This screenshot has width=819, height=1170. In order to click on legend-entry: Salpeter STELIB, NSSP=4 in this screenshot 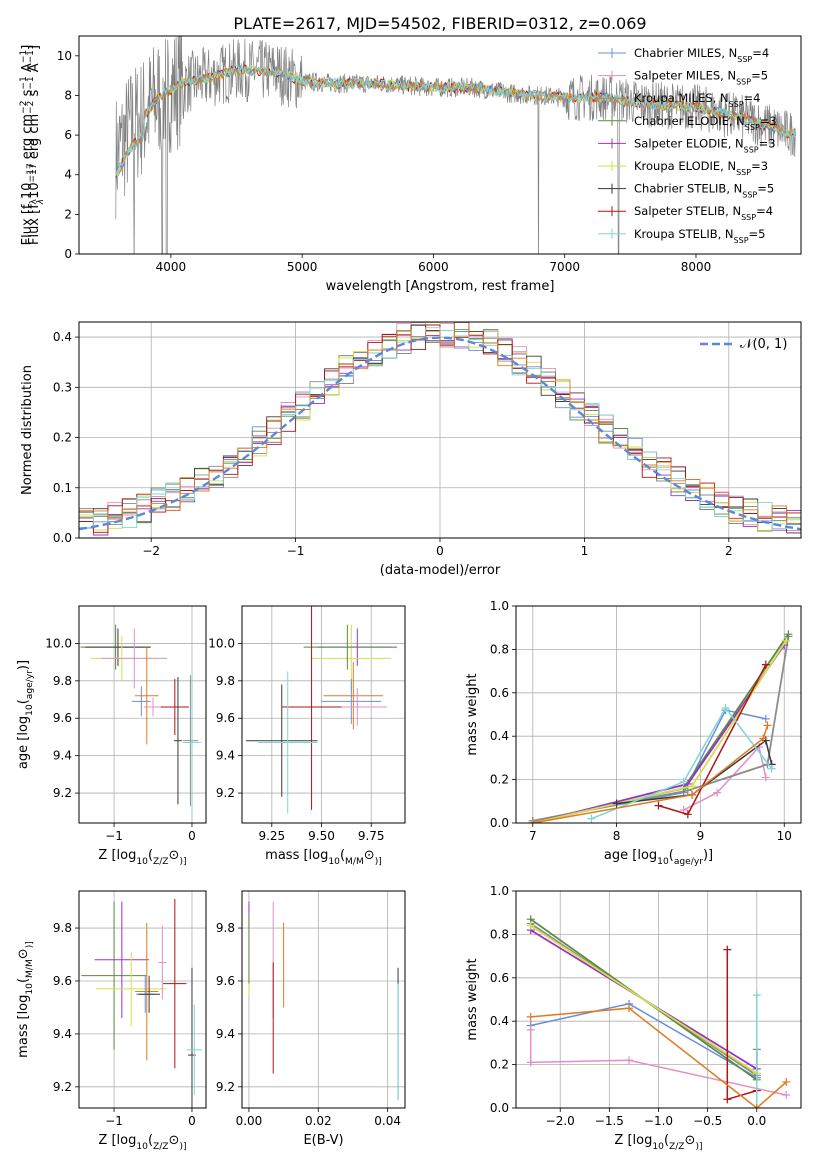, I will do `click(685, 213)`.